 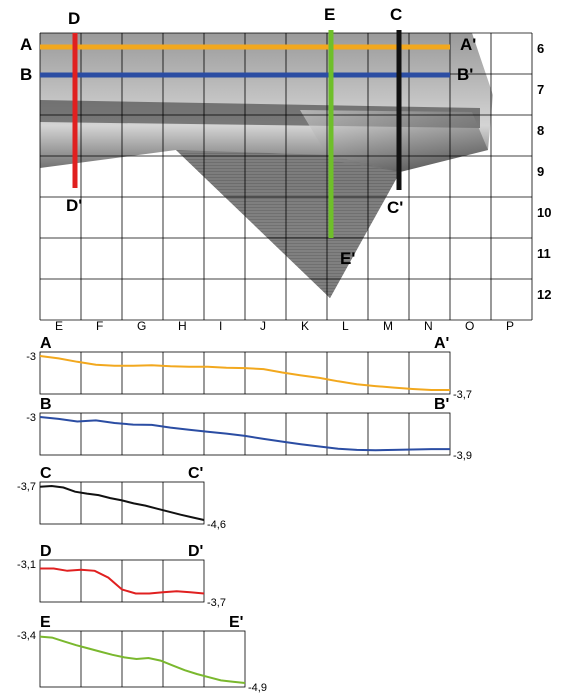 What do you see at coordinates (329, 14) in the screenshot?
I see `label-e-start: E` at bounding box center [329, 14].